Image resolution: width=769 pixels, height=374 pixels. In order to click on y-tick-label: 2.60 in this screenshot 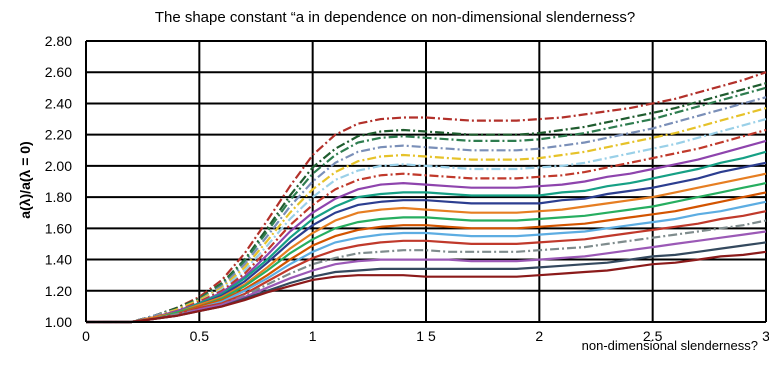, I will do `click(58, 72)`.